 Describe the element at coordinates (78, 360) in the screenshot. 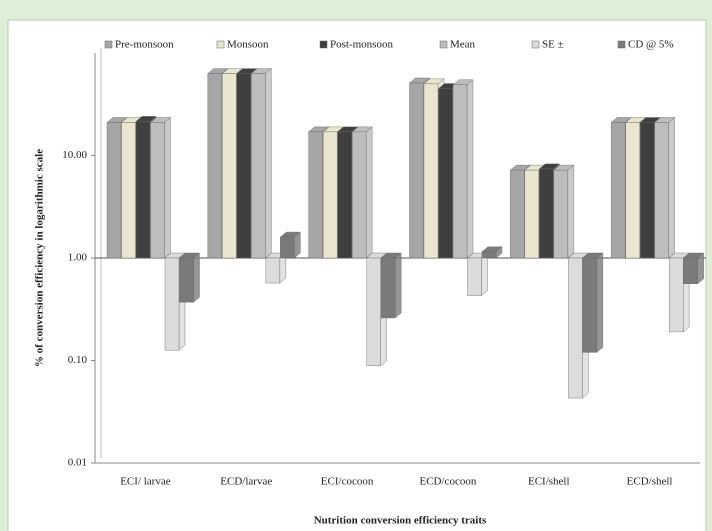

I see `y-tick-label: 0.10` at that location.